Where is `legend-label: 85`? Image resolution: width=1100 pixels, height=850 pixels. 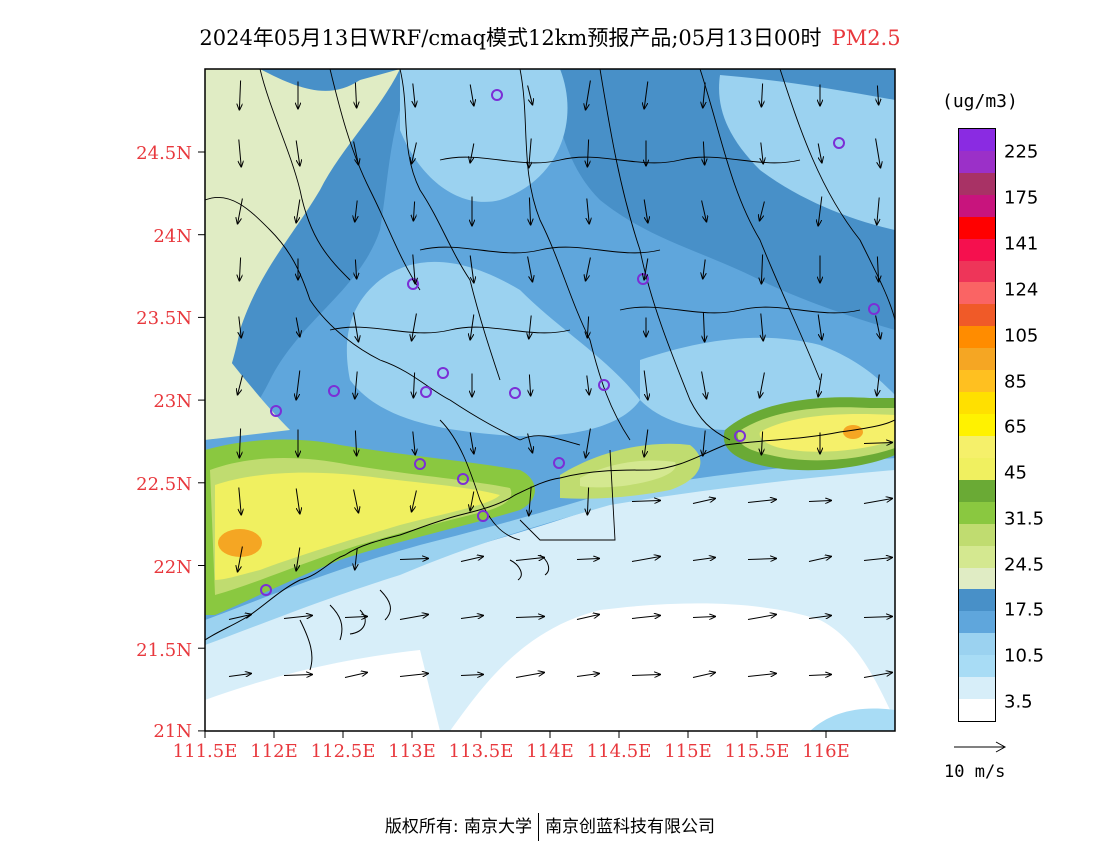
legend-label: 85 is located at coordinates (1015, 382).